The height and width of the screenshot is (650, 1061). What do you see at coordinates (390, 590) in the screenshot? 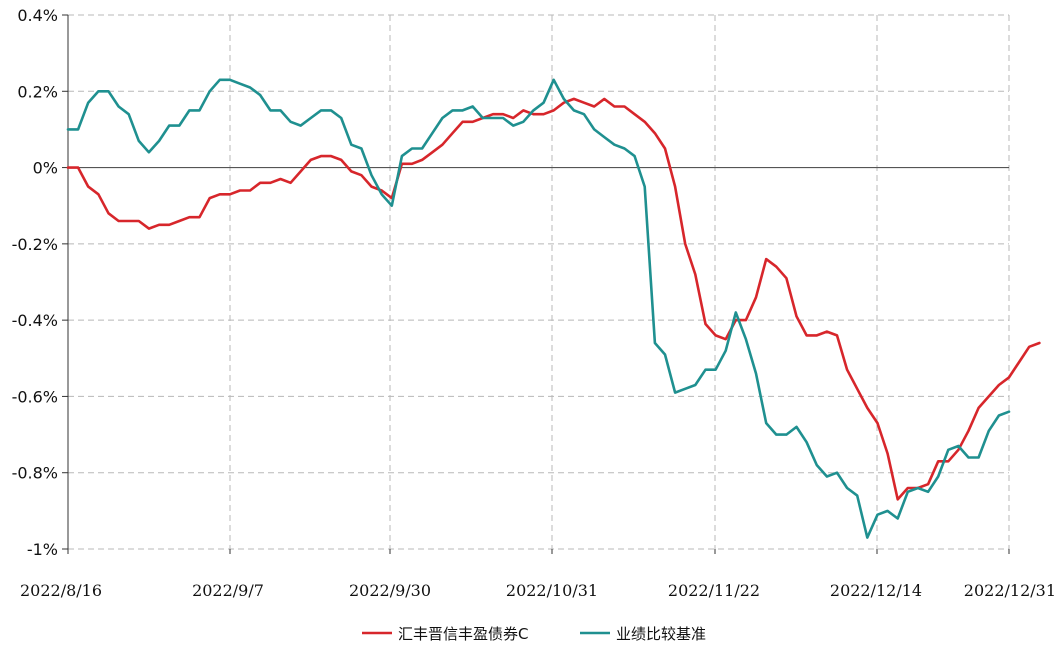
I see `x-tick-label: 2022/9/30` at bounding box center [390, 590].